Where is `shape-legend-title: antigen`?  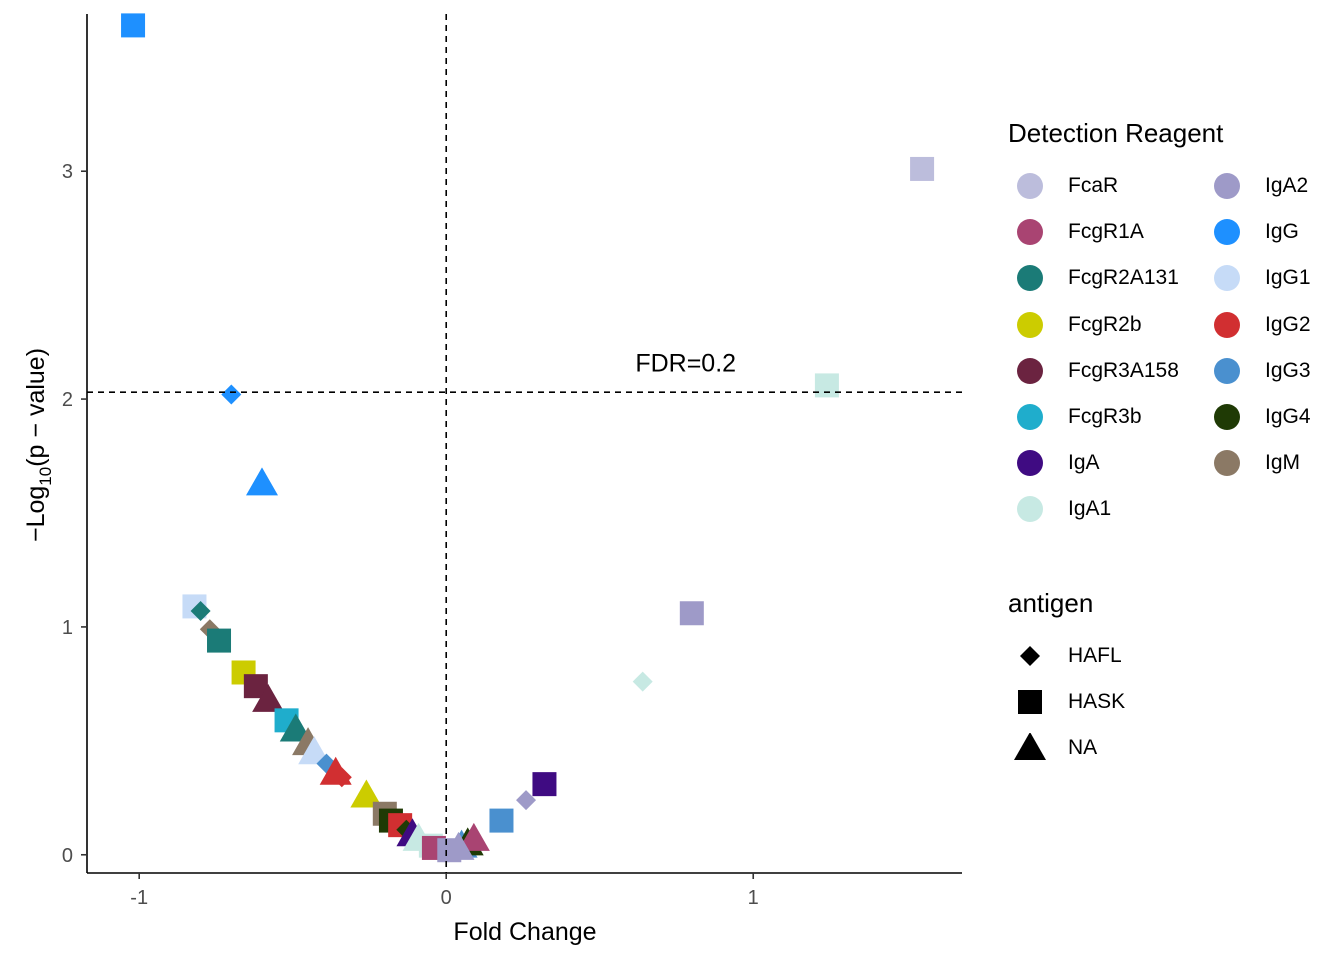
shape-legend-title: antigen is located at coordinates (1051, 603).